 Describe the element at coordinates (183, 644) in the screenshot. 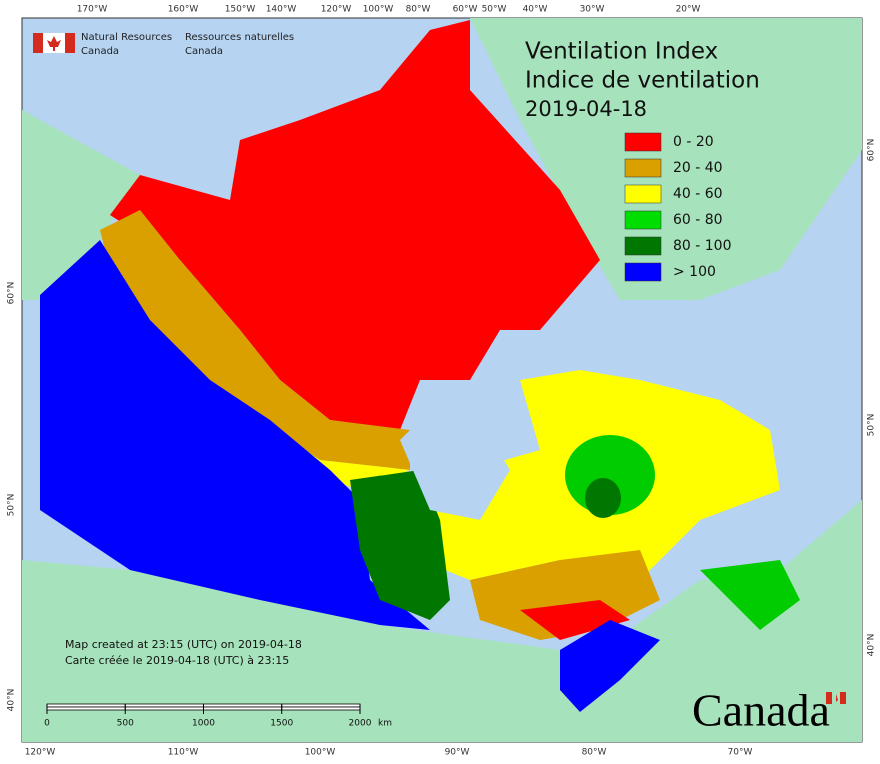

I see `created-en: Map created at 23:15 (UTC) on 2019-04-18` at that location.